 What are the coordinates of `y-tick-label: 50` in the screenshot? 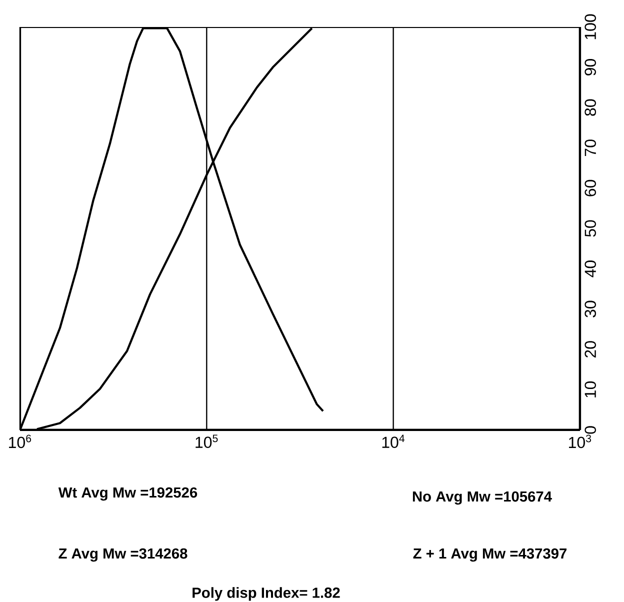 It's located at (590, 228).